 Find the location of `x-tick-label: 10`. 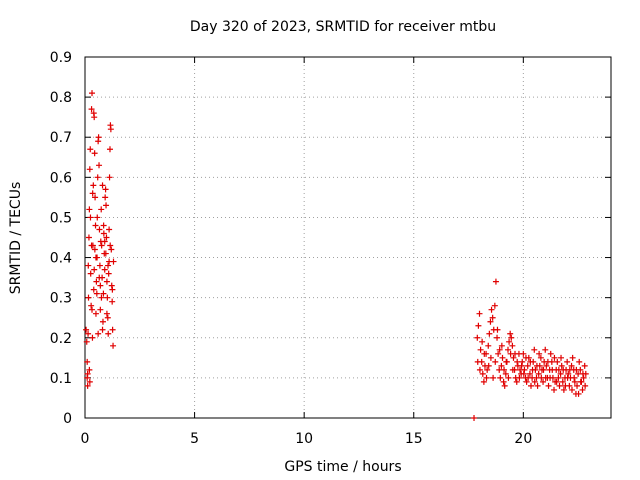

x-tick-label: 10 is located at coordinates (304, 439).